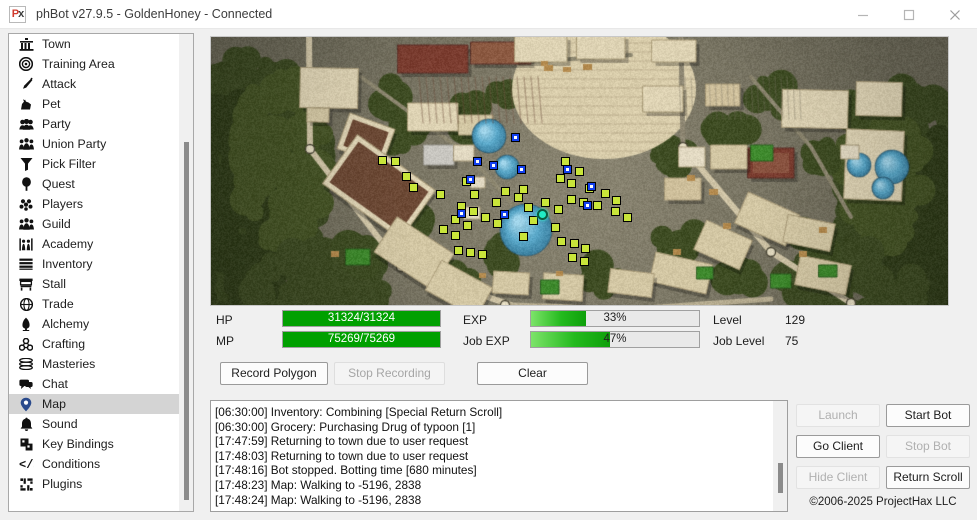 Image resolution: width=977 pixels, height=520 pixels. Describe the element at coordinates (101, 144) in the screenshot. I see `sidebar-item-union-party: Union Party` at that location.